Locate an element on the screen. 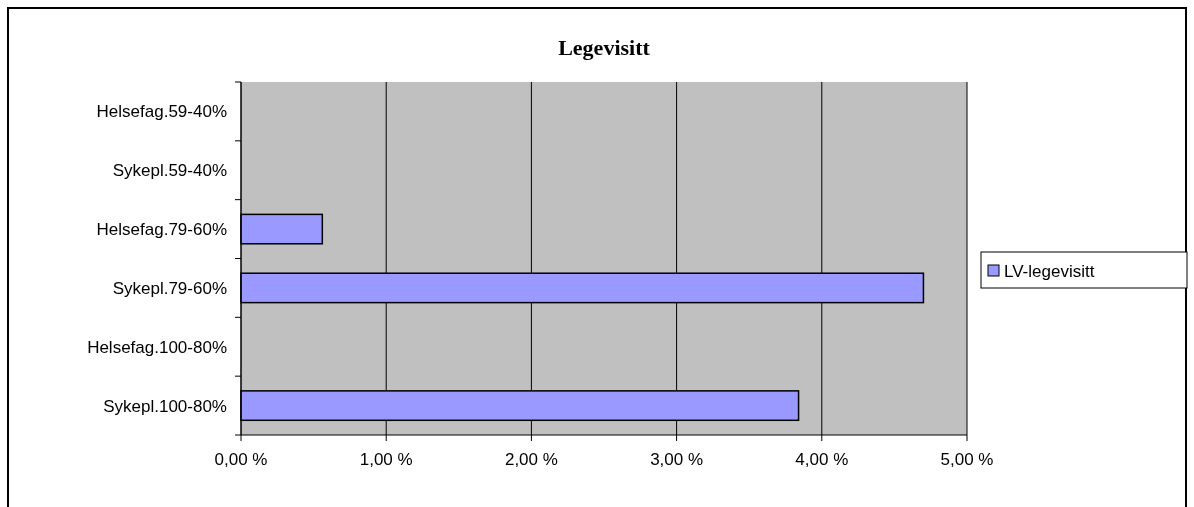 Image resolution: width=1194 pixels, height=507 pixels. chart-title: Legevisitt is located at coordinates (604, 47).